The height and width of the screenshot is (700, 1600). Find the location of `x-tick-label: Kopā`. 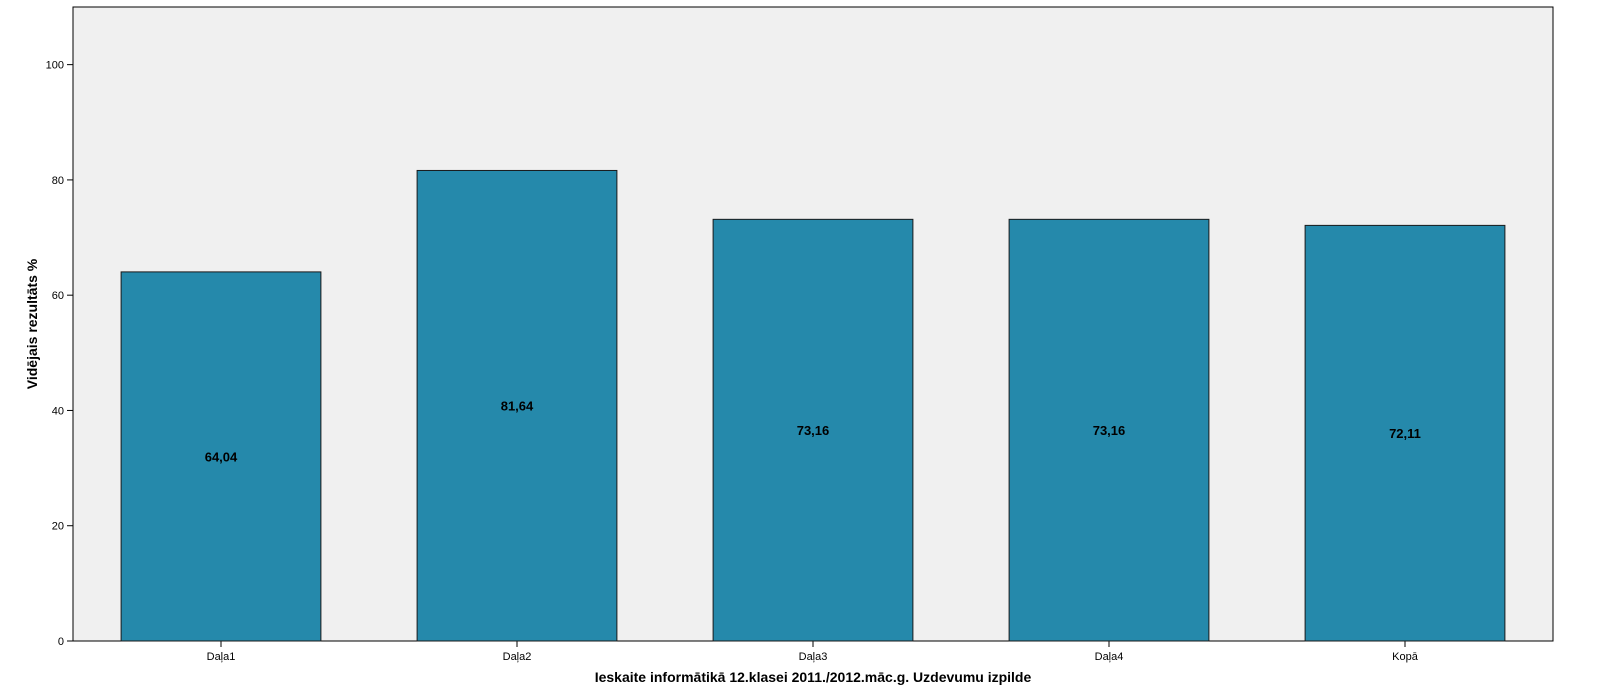

x-tick-label: Kopā is located at coordinates (1405, 657).